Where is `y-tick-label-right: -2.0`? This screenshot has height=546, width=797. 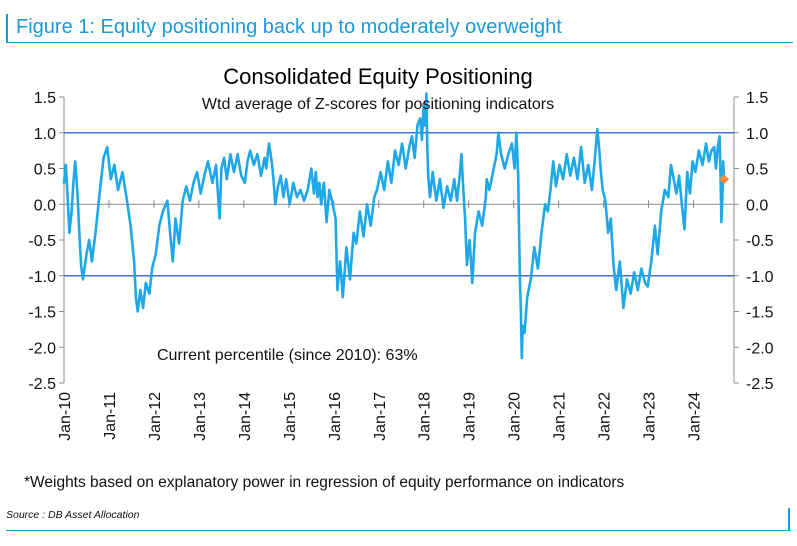
y-tick-label-right: -2.0 is located at coordinates (760, 348).